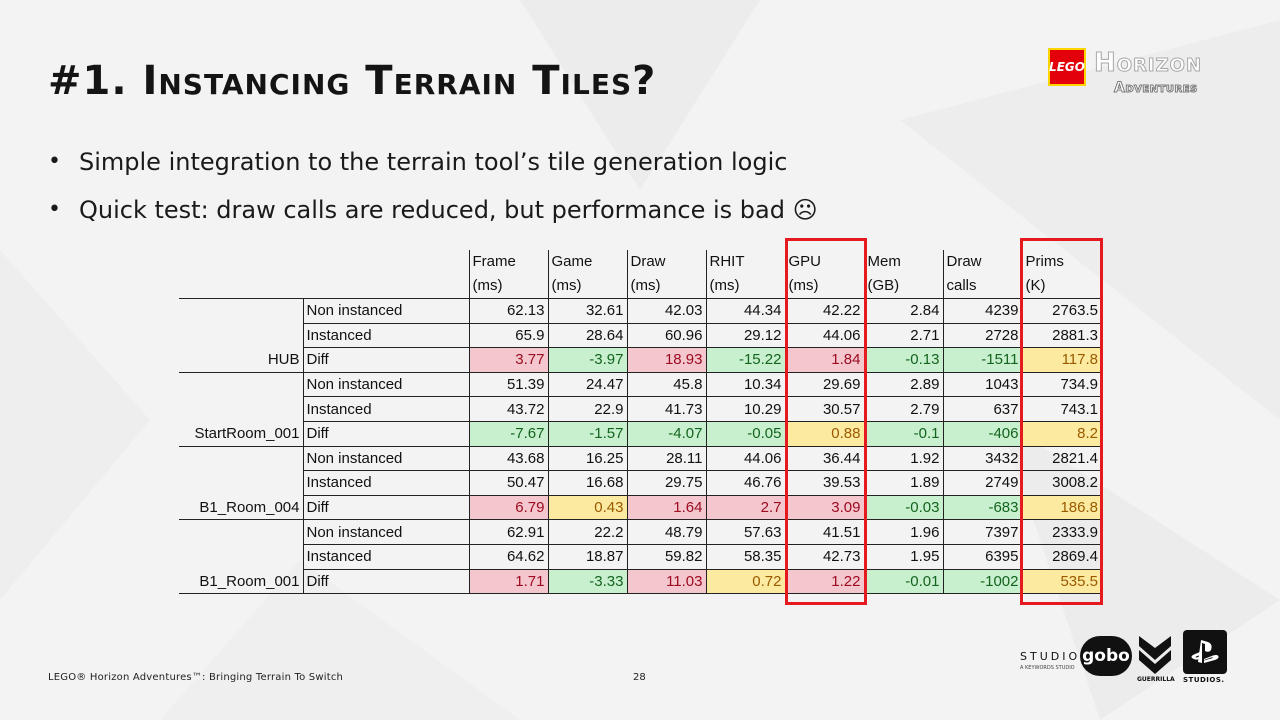 The height and width of the screenshot is (720, 1280). I want to click on table-cell: 6.79, so click(508, 507).